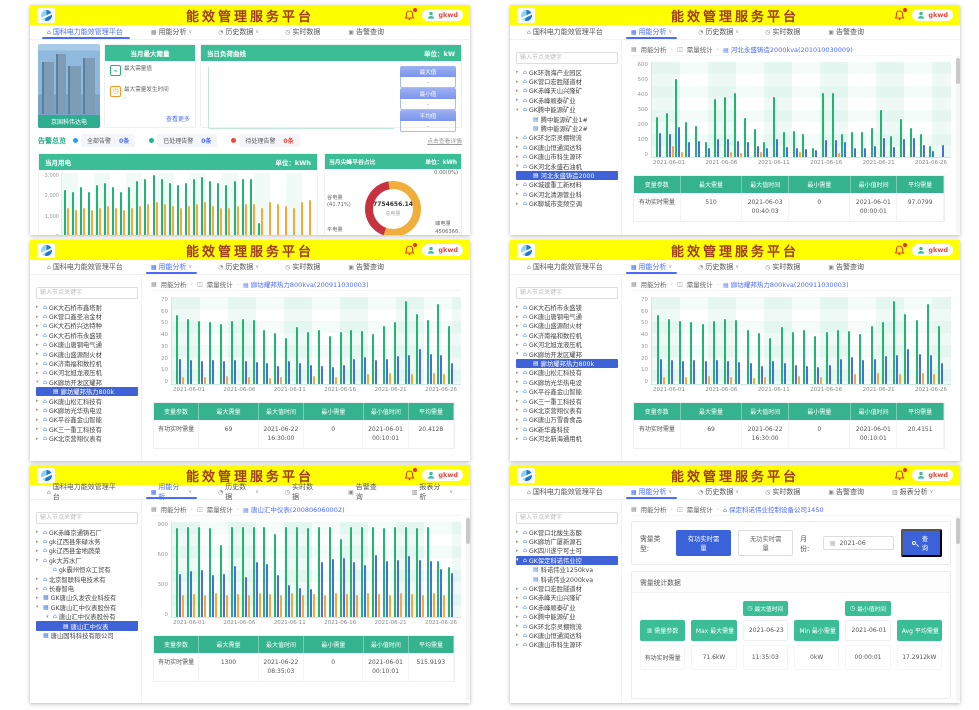 The width and height of the screenshot is (979, 710). What do you see at coordinates (921, 543) in the screenshot?
I see `query-button: 查询` at bounding box center [921, 543].